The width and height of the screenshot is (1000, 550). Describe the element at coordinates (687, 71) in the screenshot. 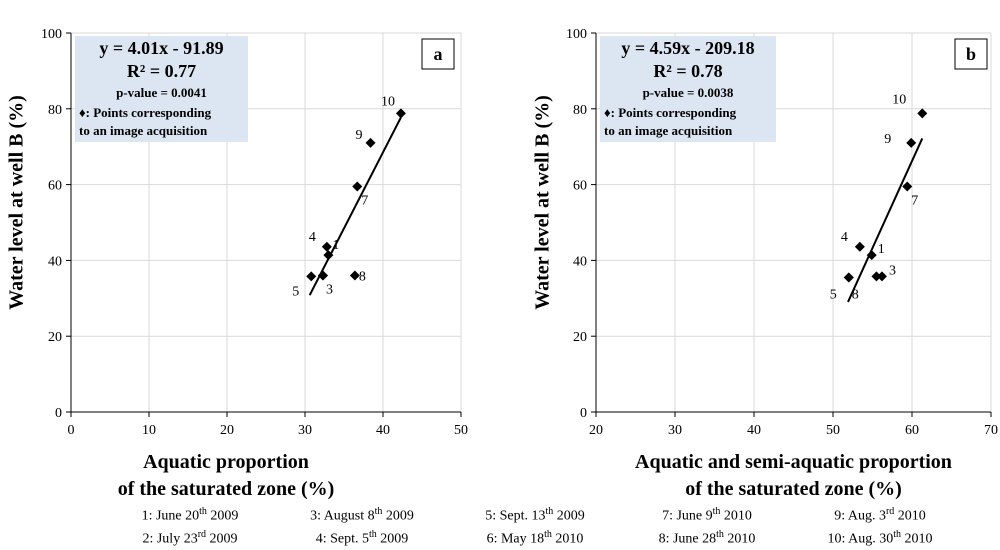

I see `r-squared: R² = 0.78` at that location.